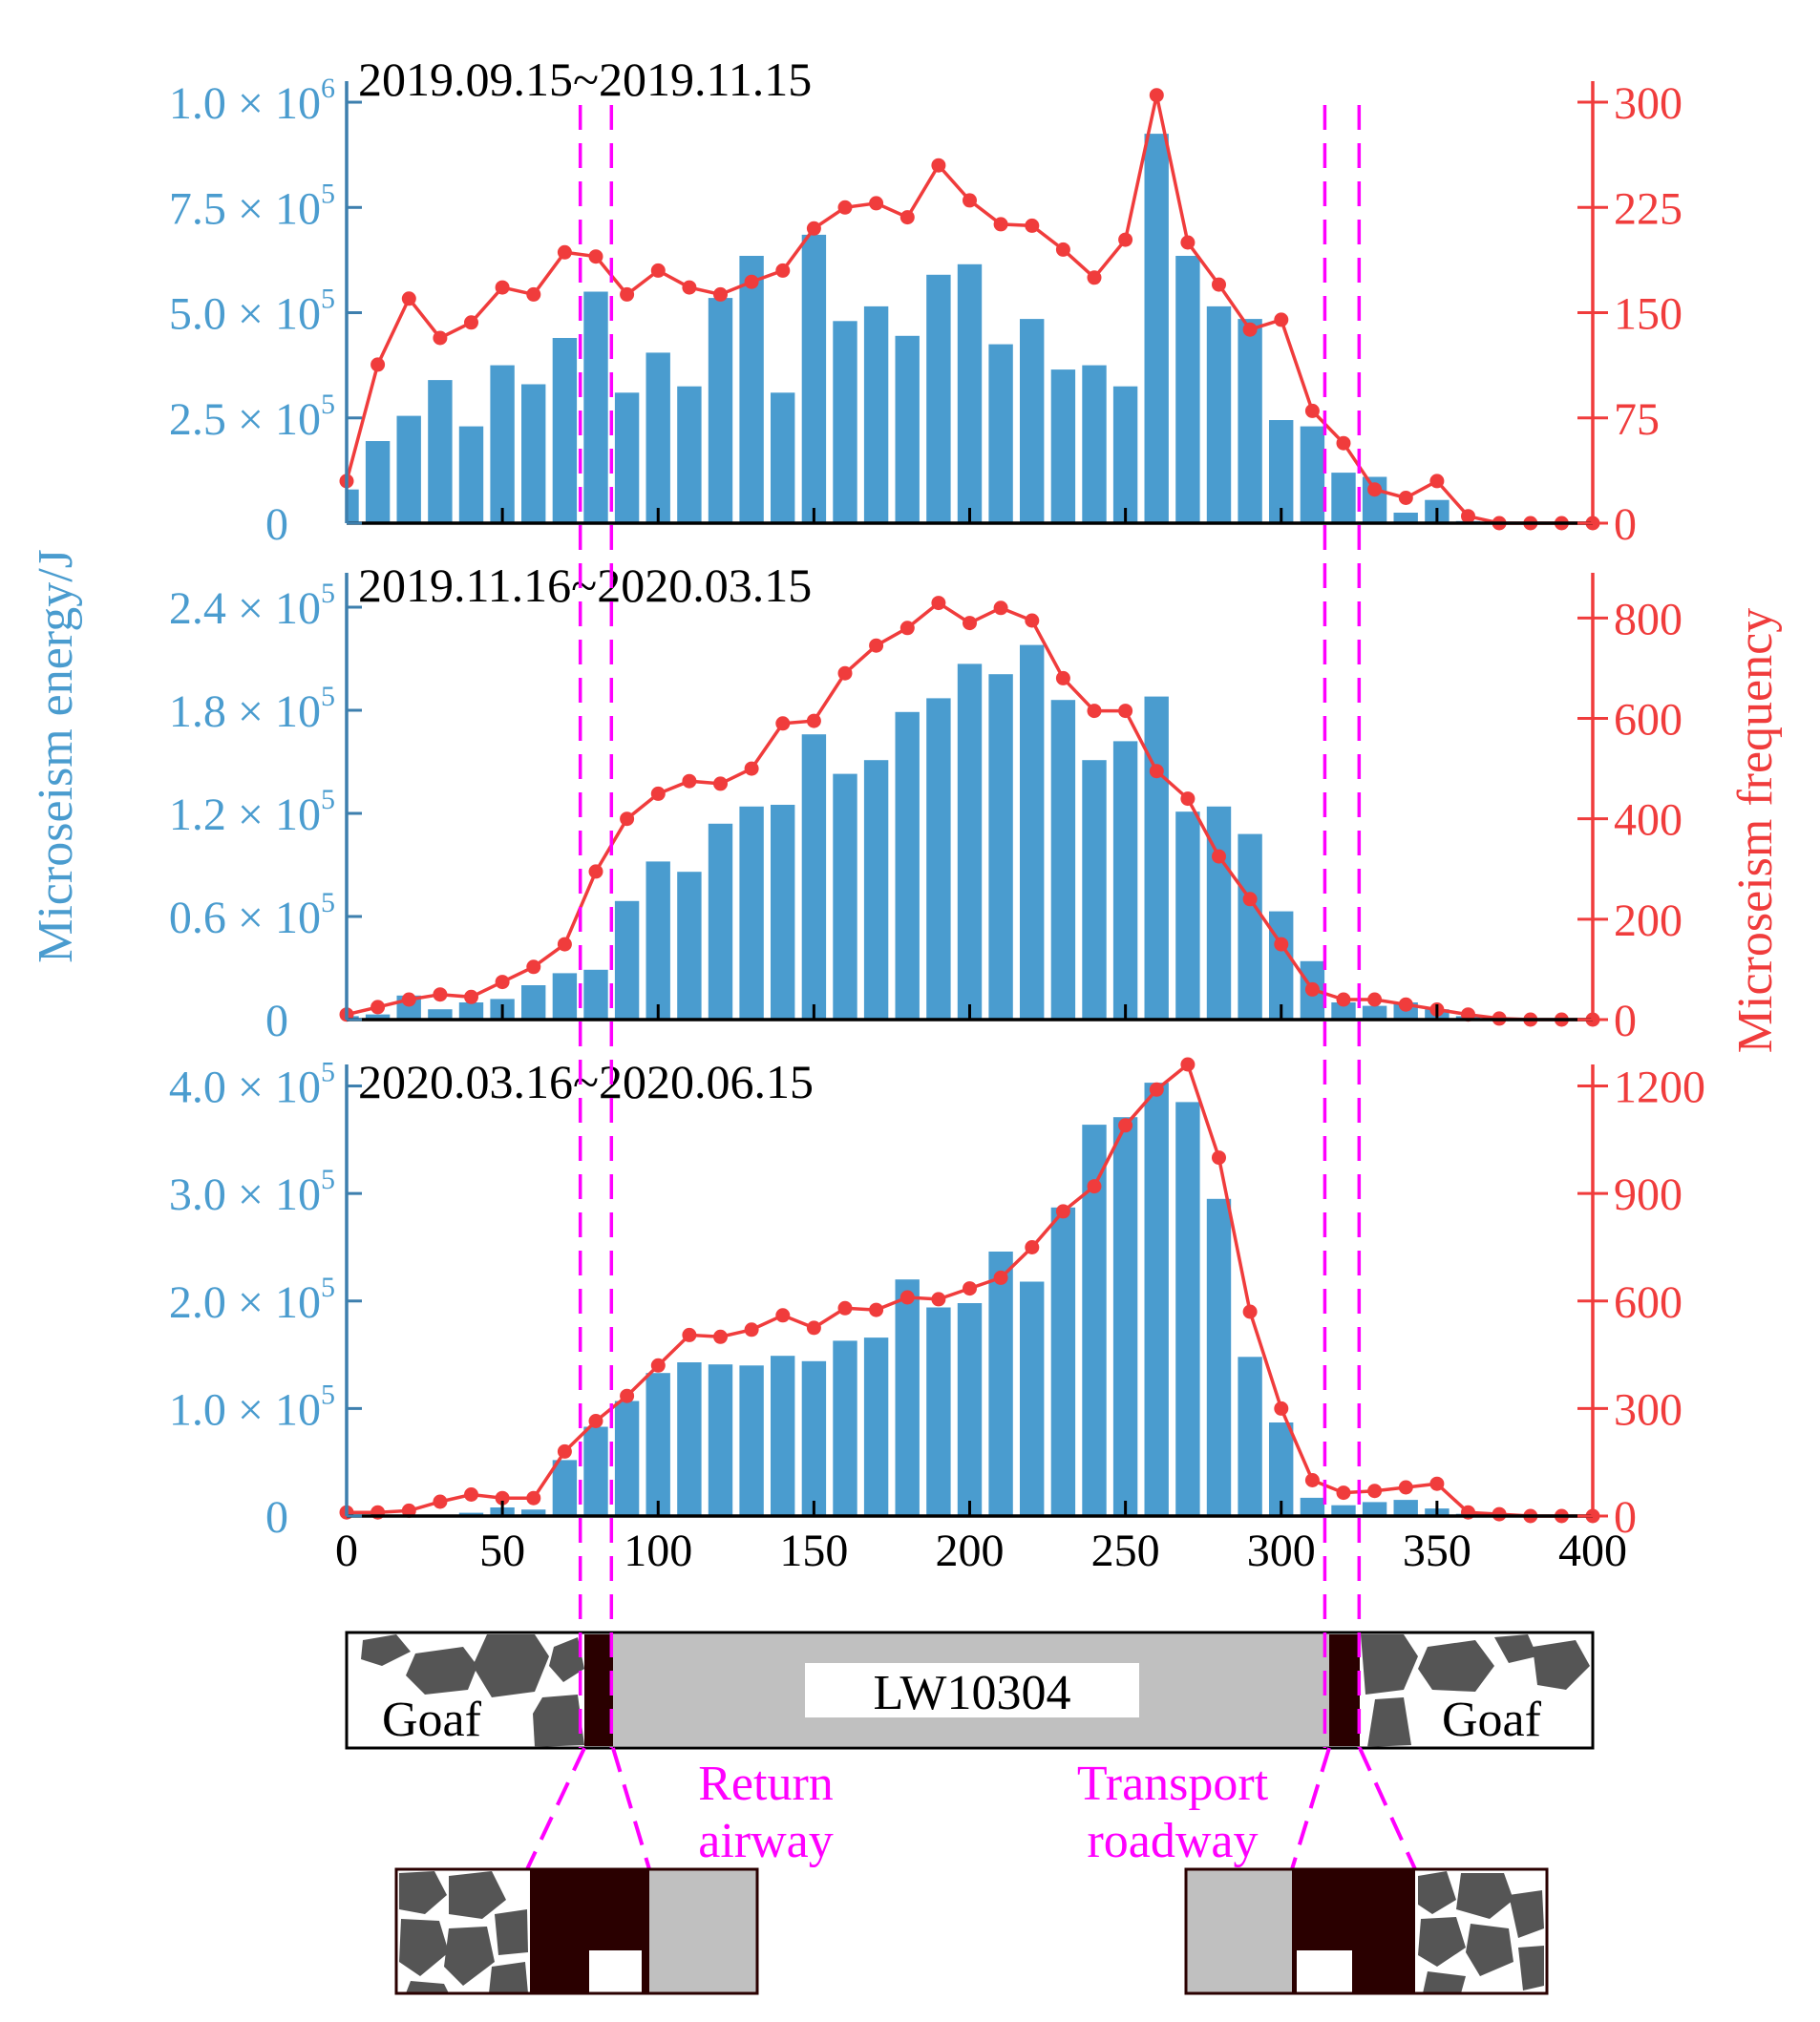 This screenshot has height=2022, width=1820. I want to click on panel-label-box, so click(972, 1690).